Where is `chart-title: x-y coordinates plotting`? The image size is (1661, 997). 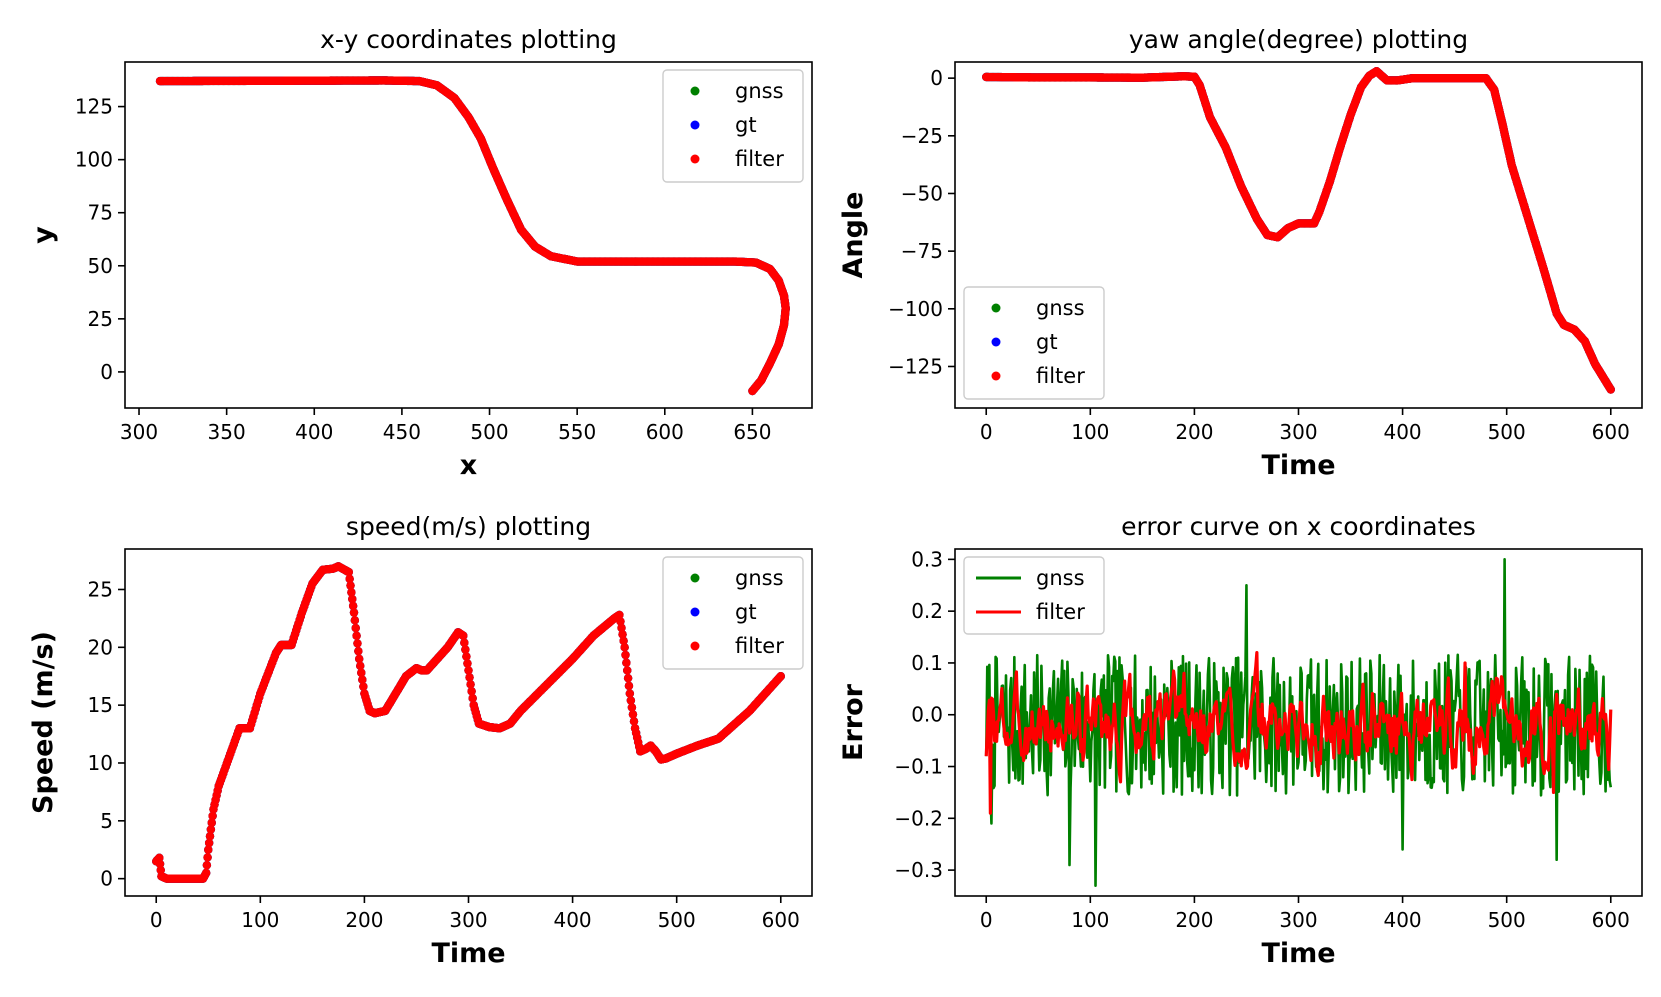 chart-title: x-y coordinates plotting is located at coordinates (468, 39).